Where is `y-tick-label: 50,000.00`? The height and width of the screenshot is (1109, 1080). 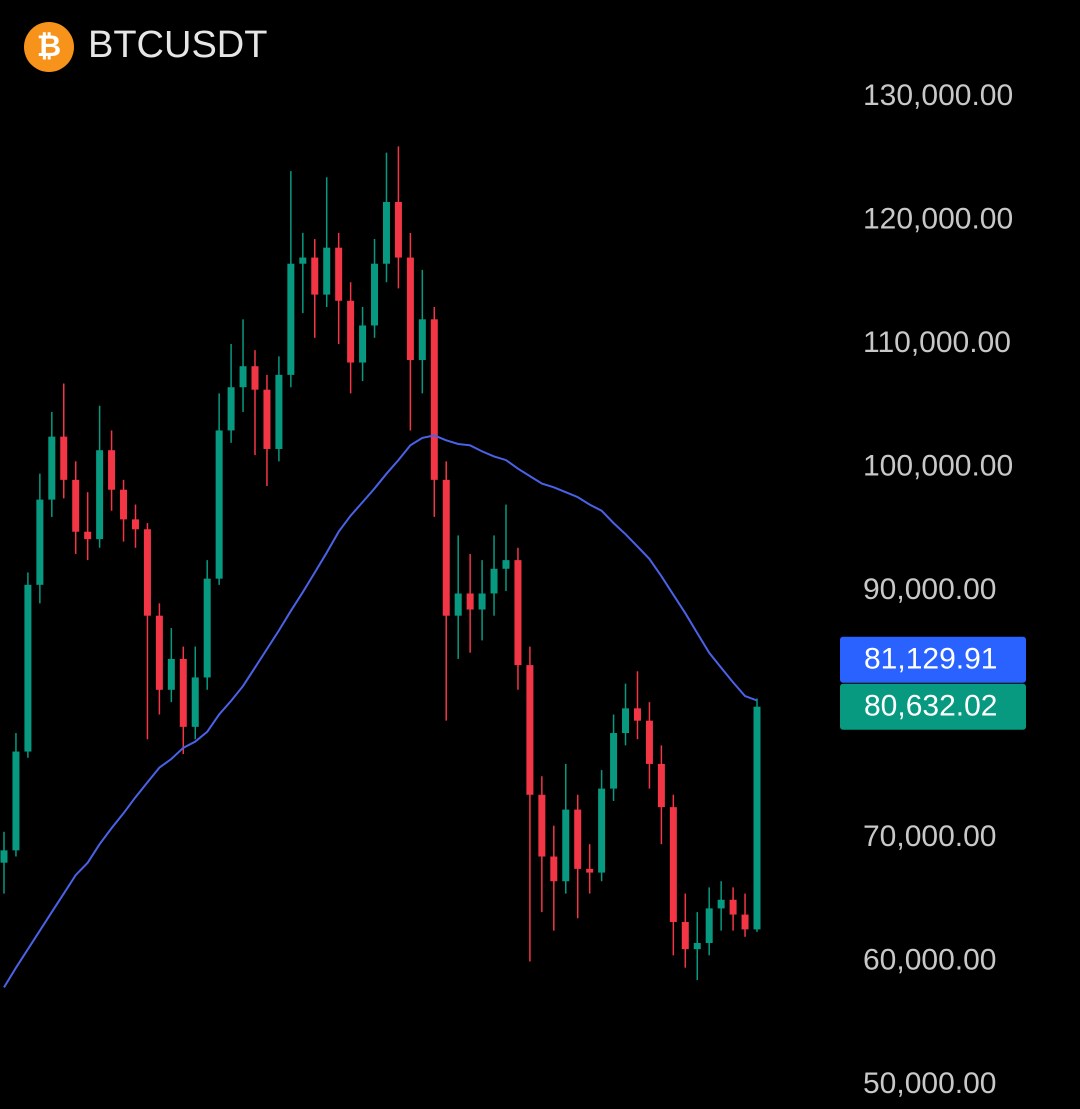
y-tick-label: 50,000.00 is located at coordinates (929, 1083).